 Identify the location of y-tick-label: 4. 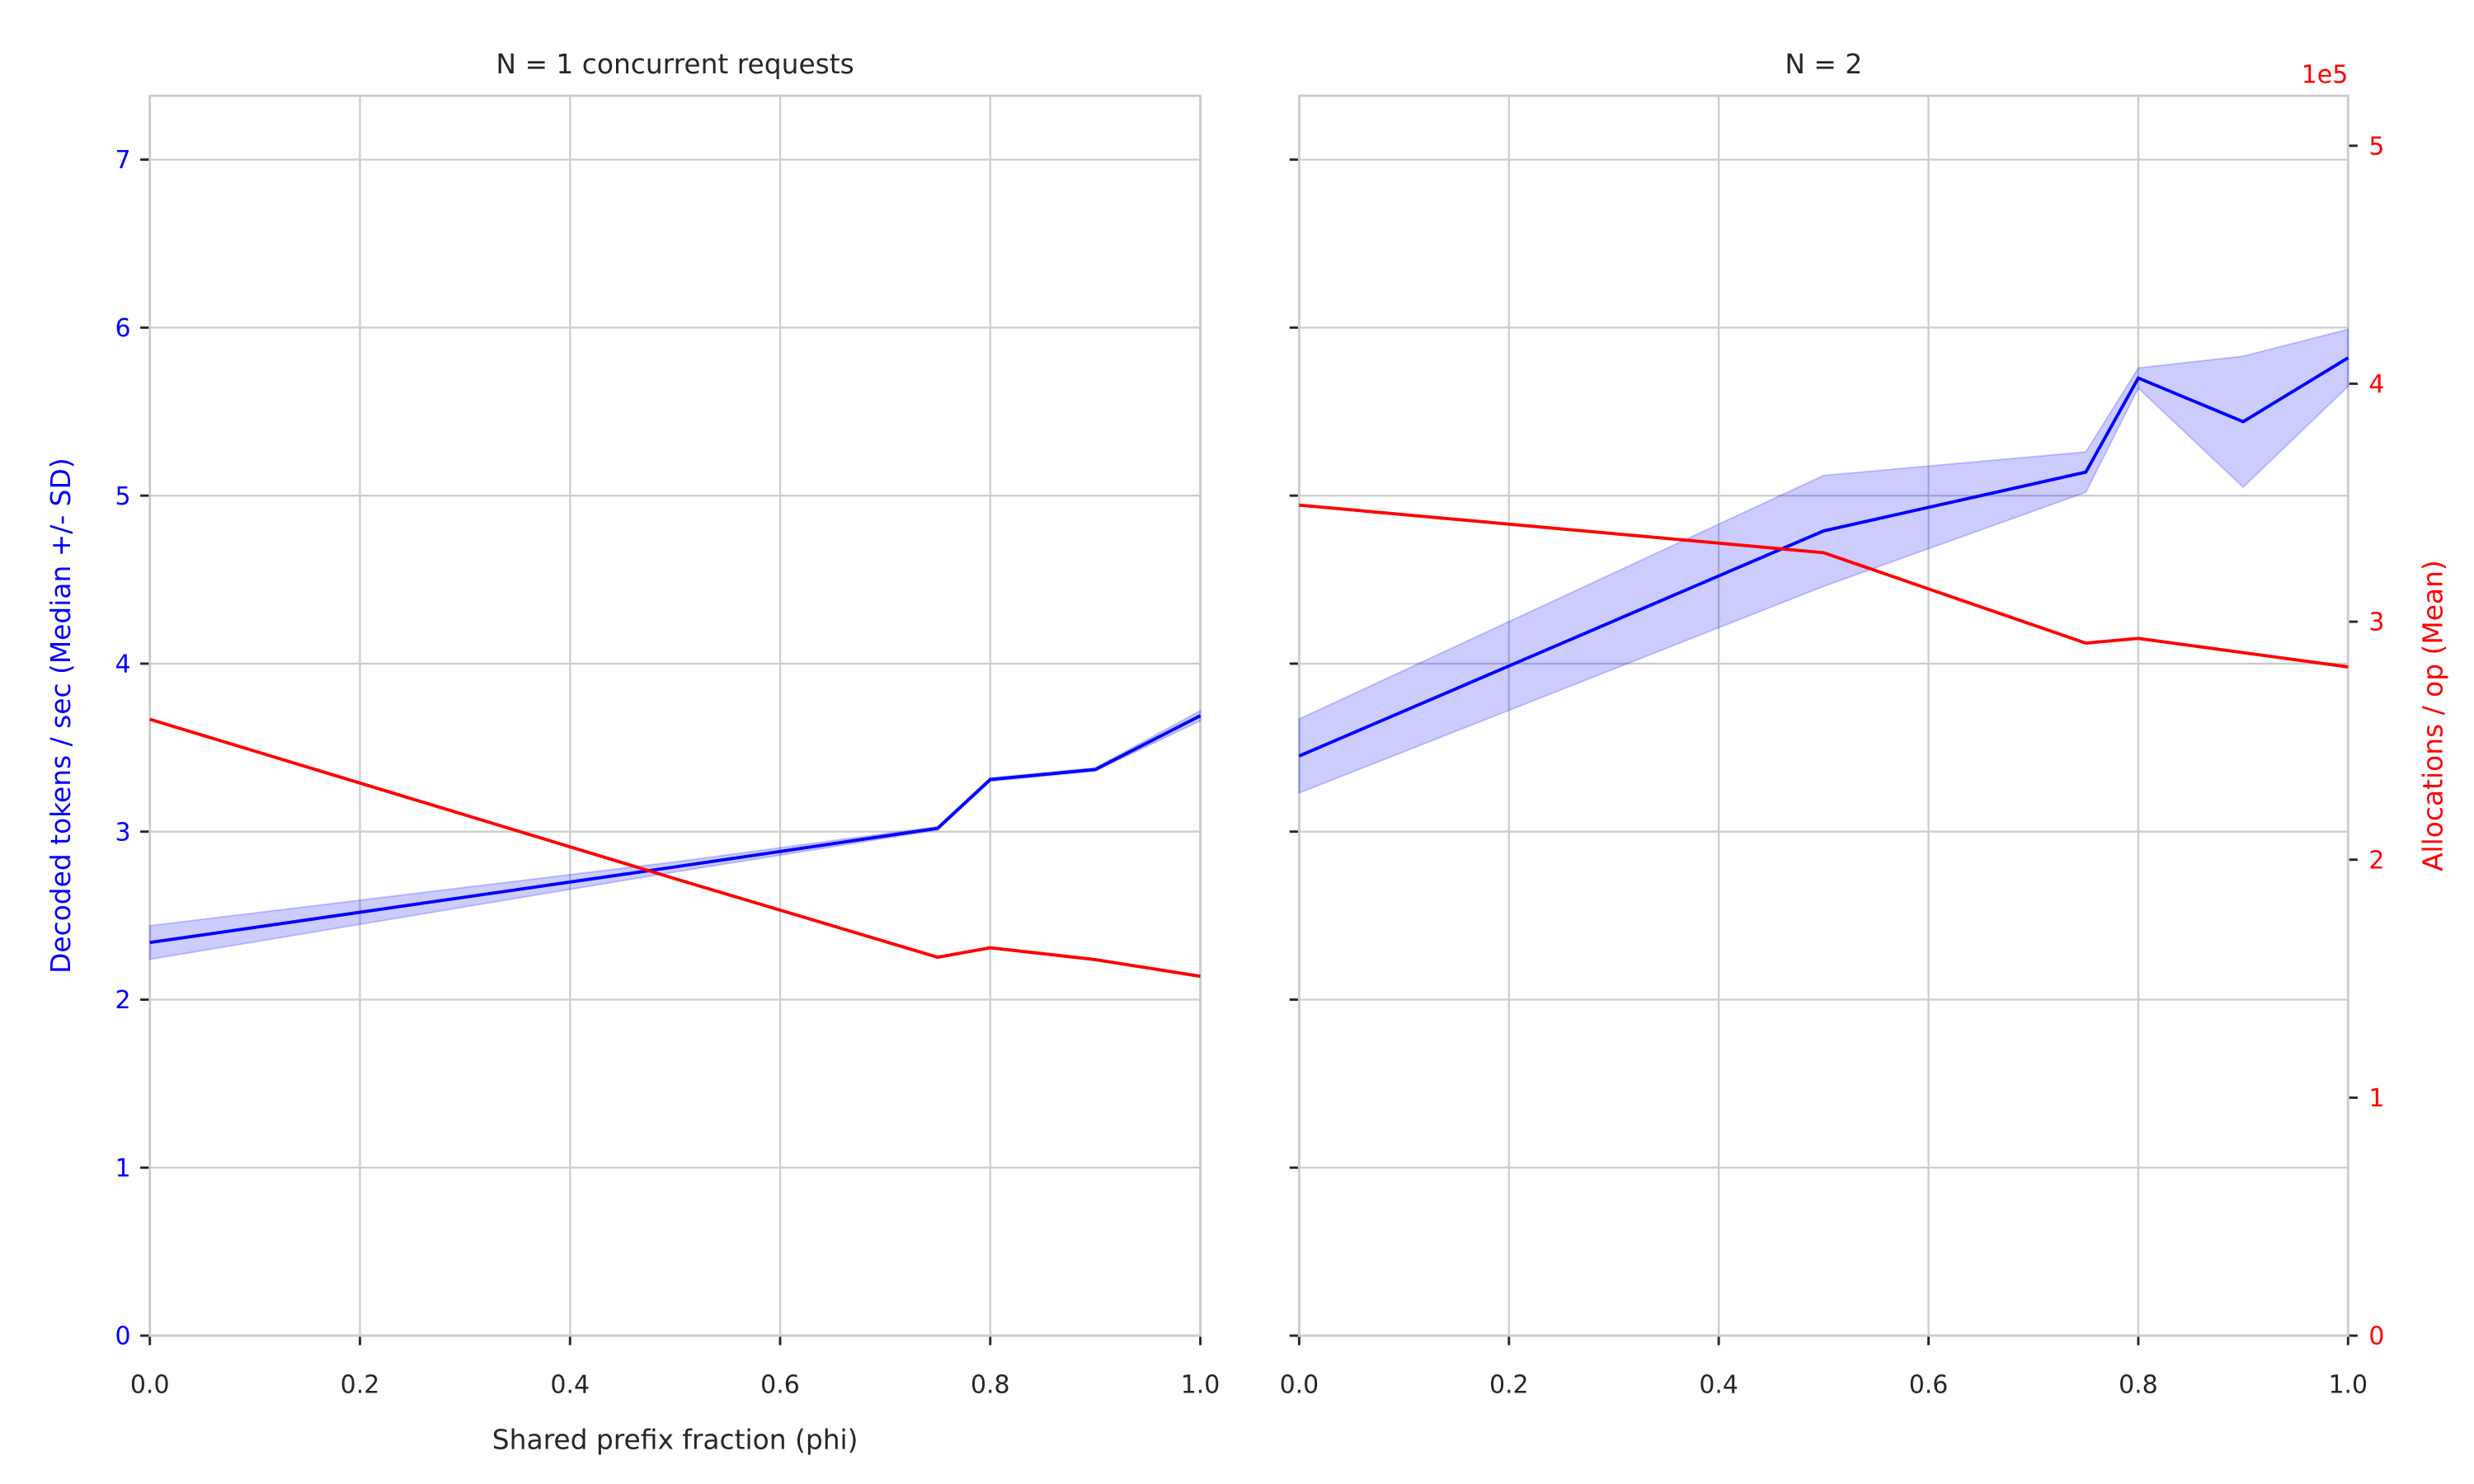
(122, 664).